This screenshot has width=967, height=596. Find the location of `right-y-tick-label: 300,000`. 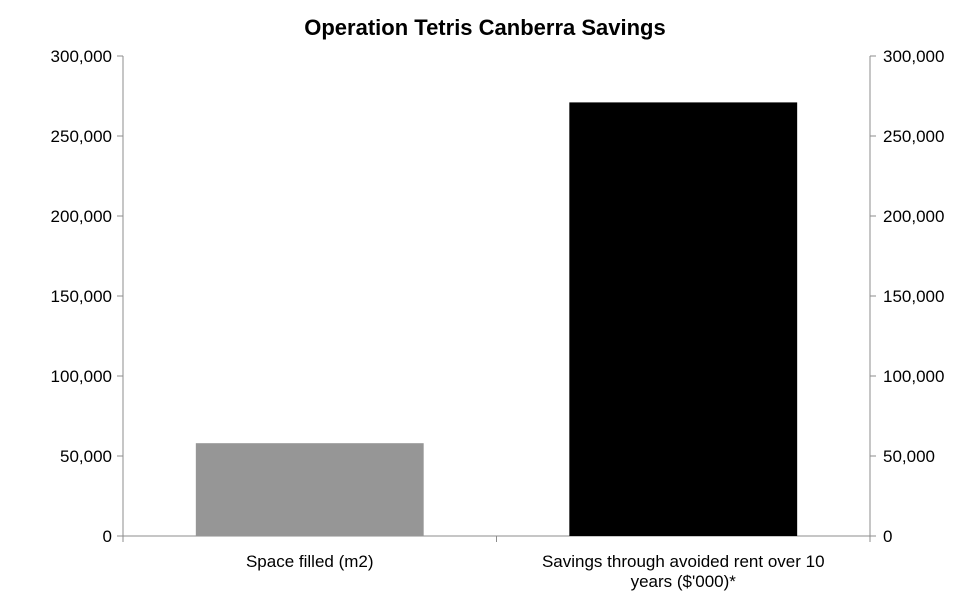

right-y-tick-label: 300,000 is located at coordinates (913, 56).